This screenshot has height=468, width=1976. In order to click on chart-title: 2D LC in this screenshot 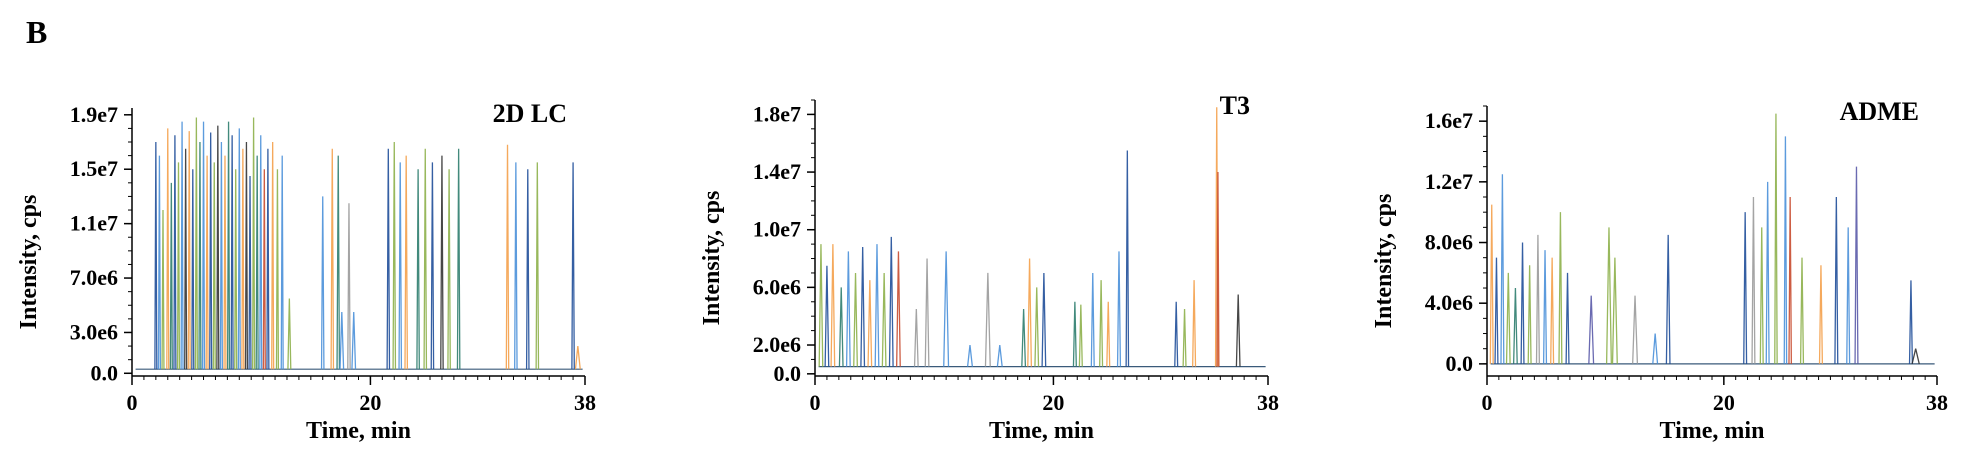, I will do `click(530, 113)`.